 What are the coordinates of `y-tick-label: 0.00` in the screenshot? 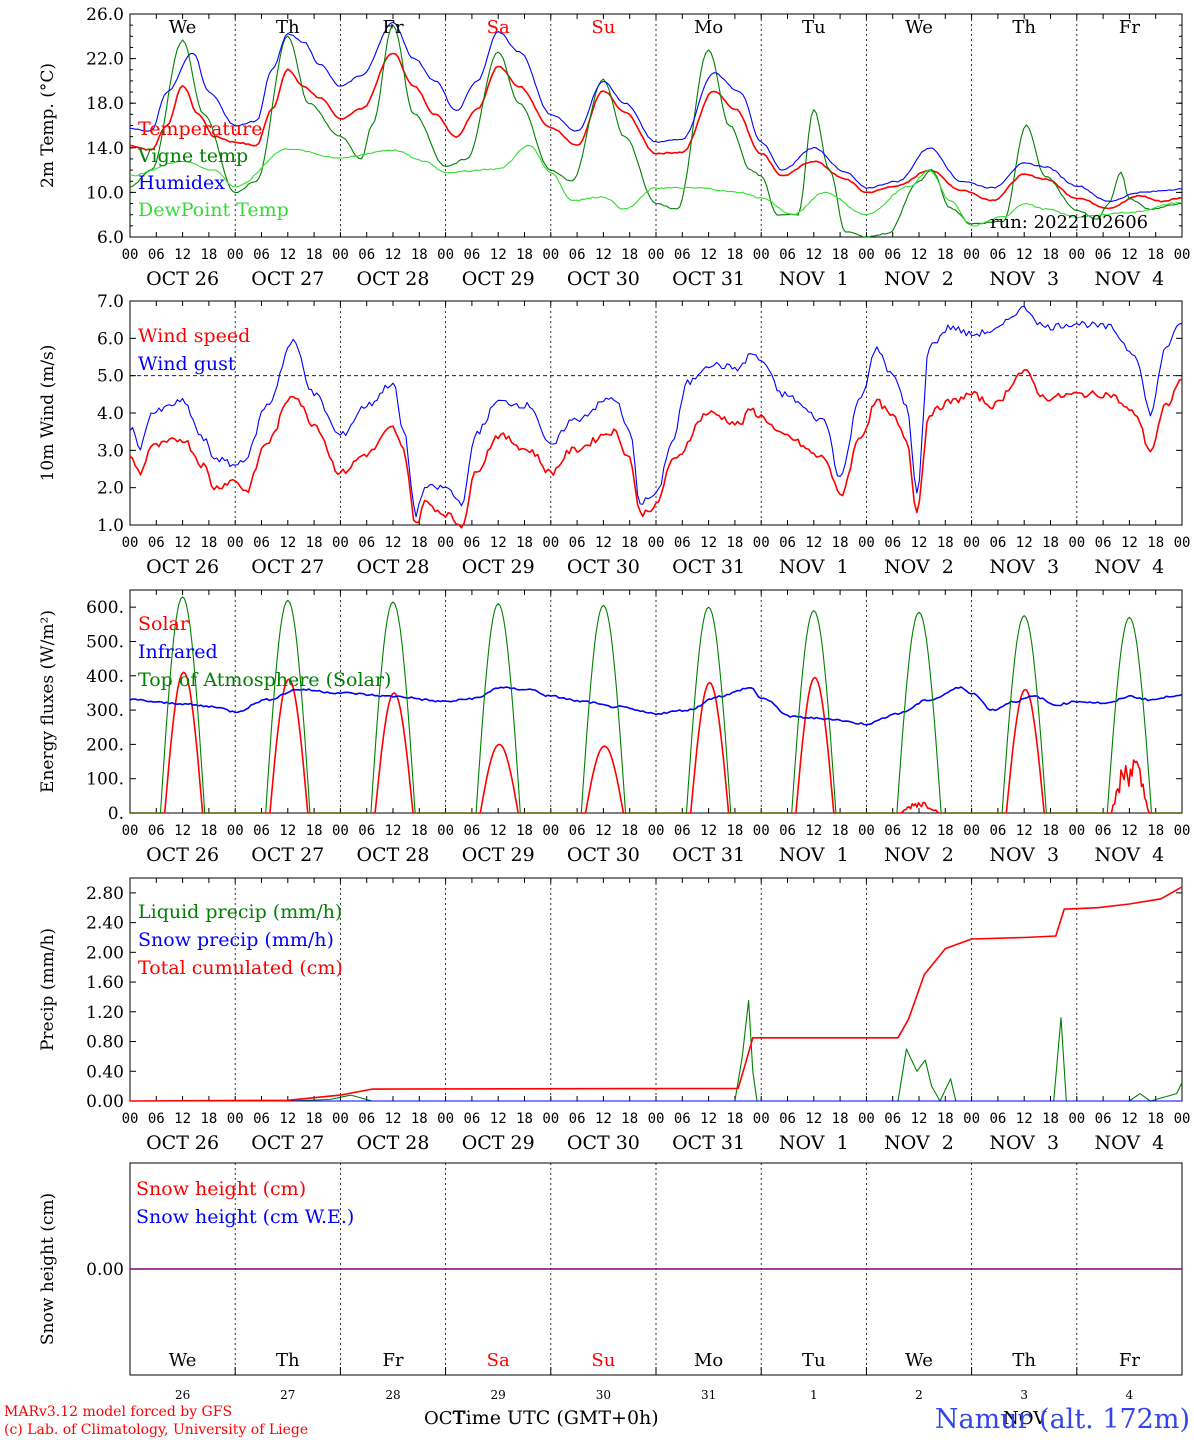 It's located at (105, 1270).